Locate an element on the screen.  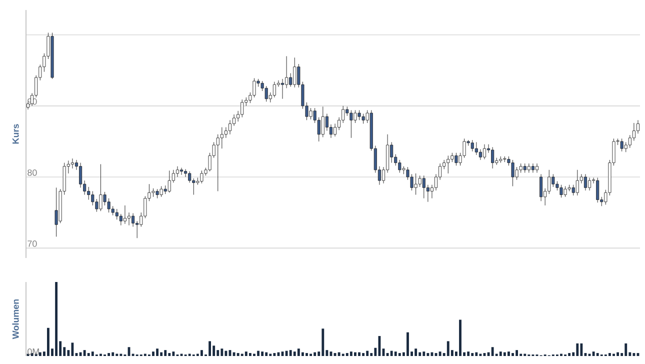
annotation: 0M is located at coordinates (33, 351).